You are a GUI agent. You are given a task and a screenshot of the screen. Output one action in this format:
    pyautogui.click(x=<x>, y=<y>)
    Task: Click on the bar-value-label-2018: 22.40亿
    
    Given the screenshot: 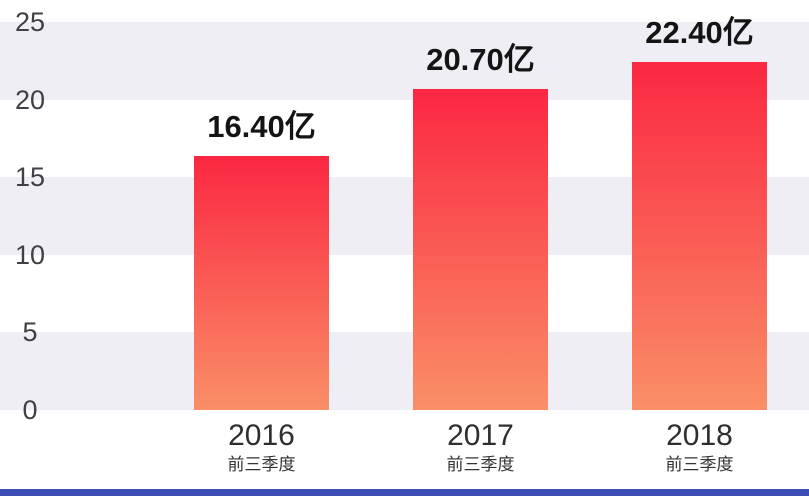 What is the action you would take?
    pyautogui.click(x=699, y=33)
    